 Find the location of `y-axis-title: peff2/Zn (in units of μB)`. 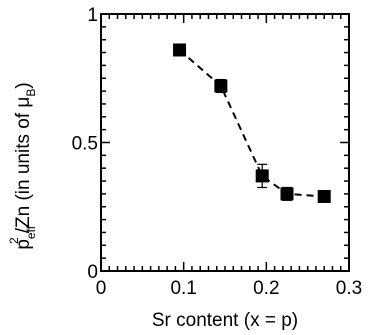

y-axis-title: peff2/Zn (in units of μB) is located at coordinates (22, 165).